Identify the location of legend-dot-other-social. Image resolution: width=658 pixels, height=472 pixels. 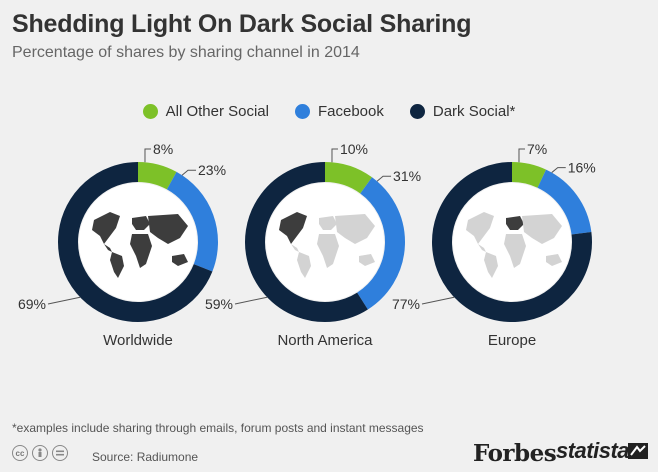
(150, 111).